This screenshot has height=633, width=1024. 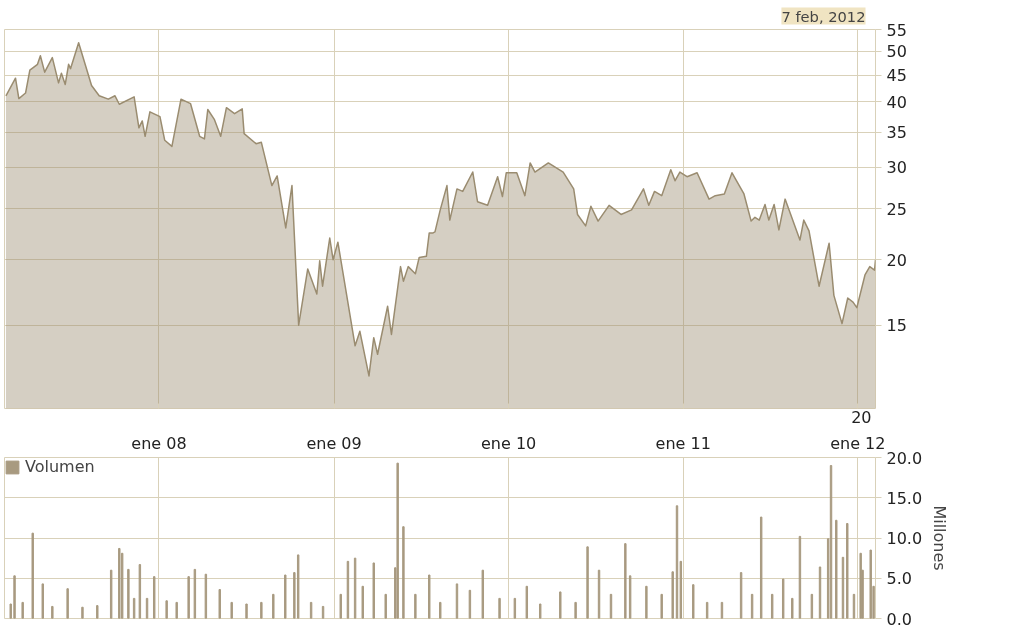 What do you see at coordinates (823, 16) in the screenshot?
I see `chart-subtitle: 7 feb, 2012` at bounding box center [823, 16].